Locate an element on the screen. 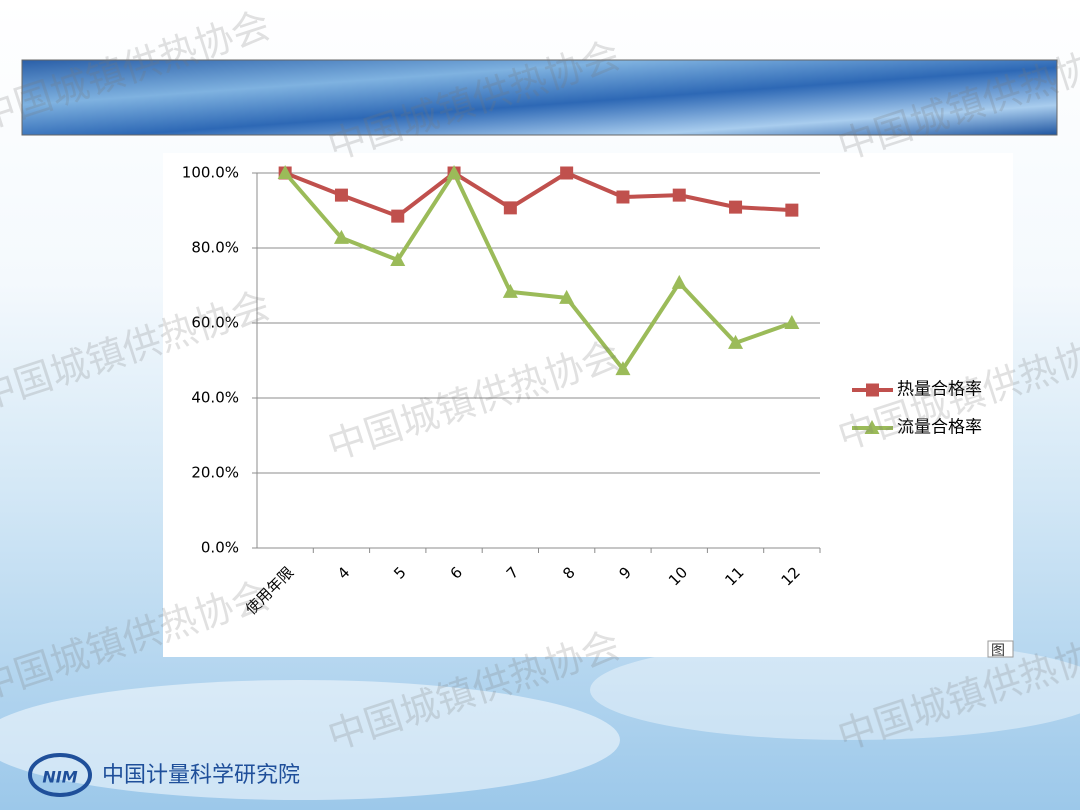  y-tick-label: 20.0% is located at coordinates (215, 473).